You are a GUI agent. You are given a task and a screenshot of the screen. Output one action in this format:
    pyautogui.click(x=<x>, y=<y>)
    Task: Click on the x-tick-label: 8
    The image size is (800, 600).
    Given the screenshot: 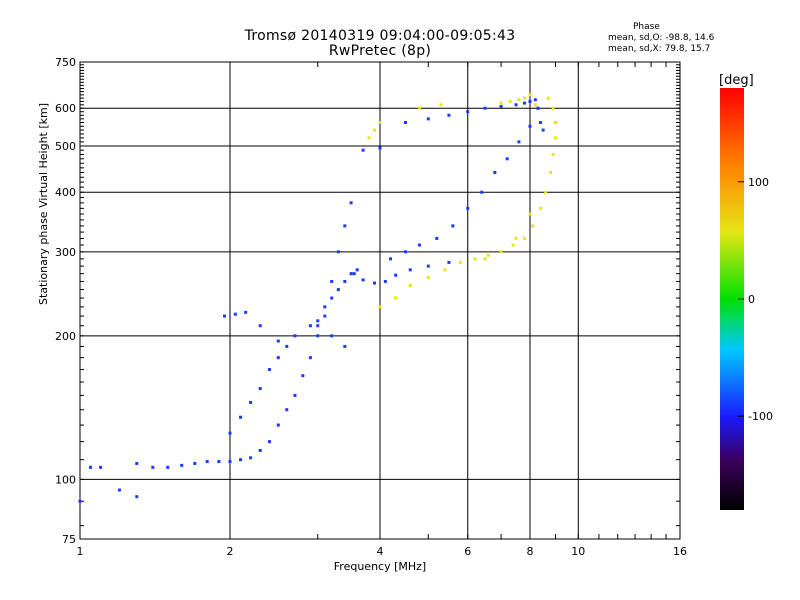 What is the action you would take?
    pyautogui.click(x=530, y=551)
    